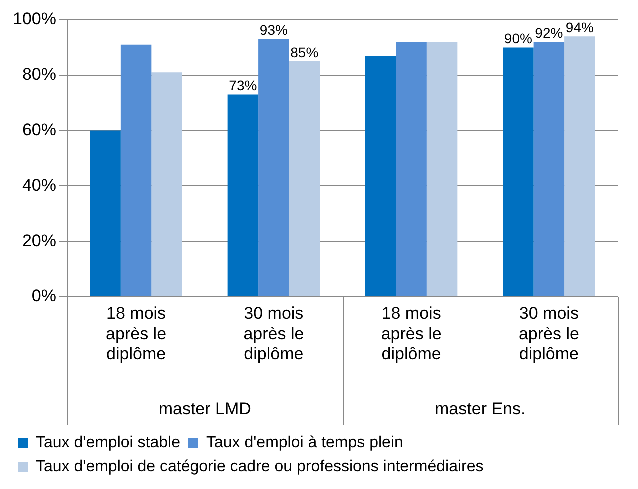 The image size is (638, 489). I want to click on legend-label: Taux d'emploi à temps plein, so click(305, 443).